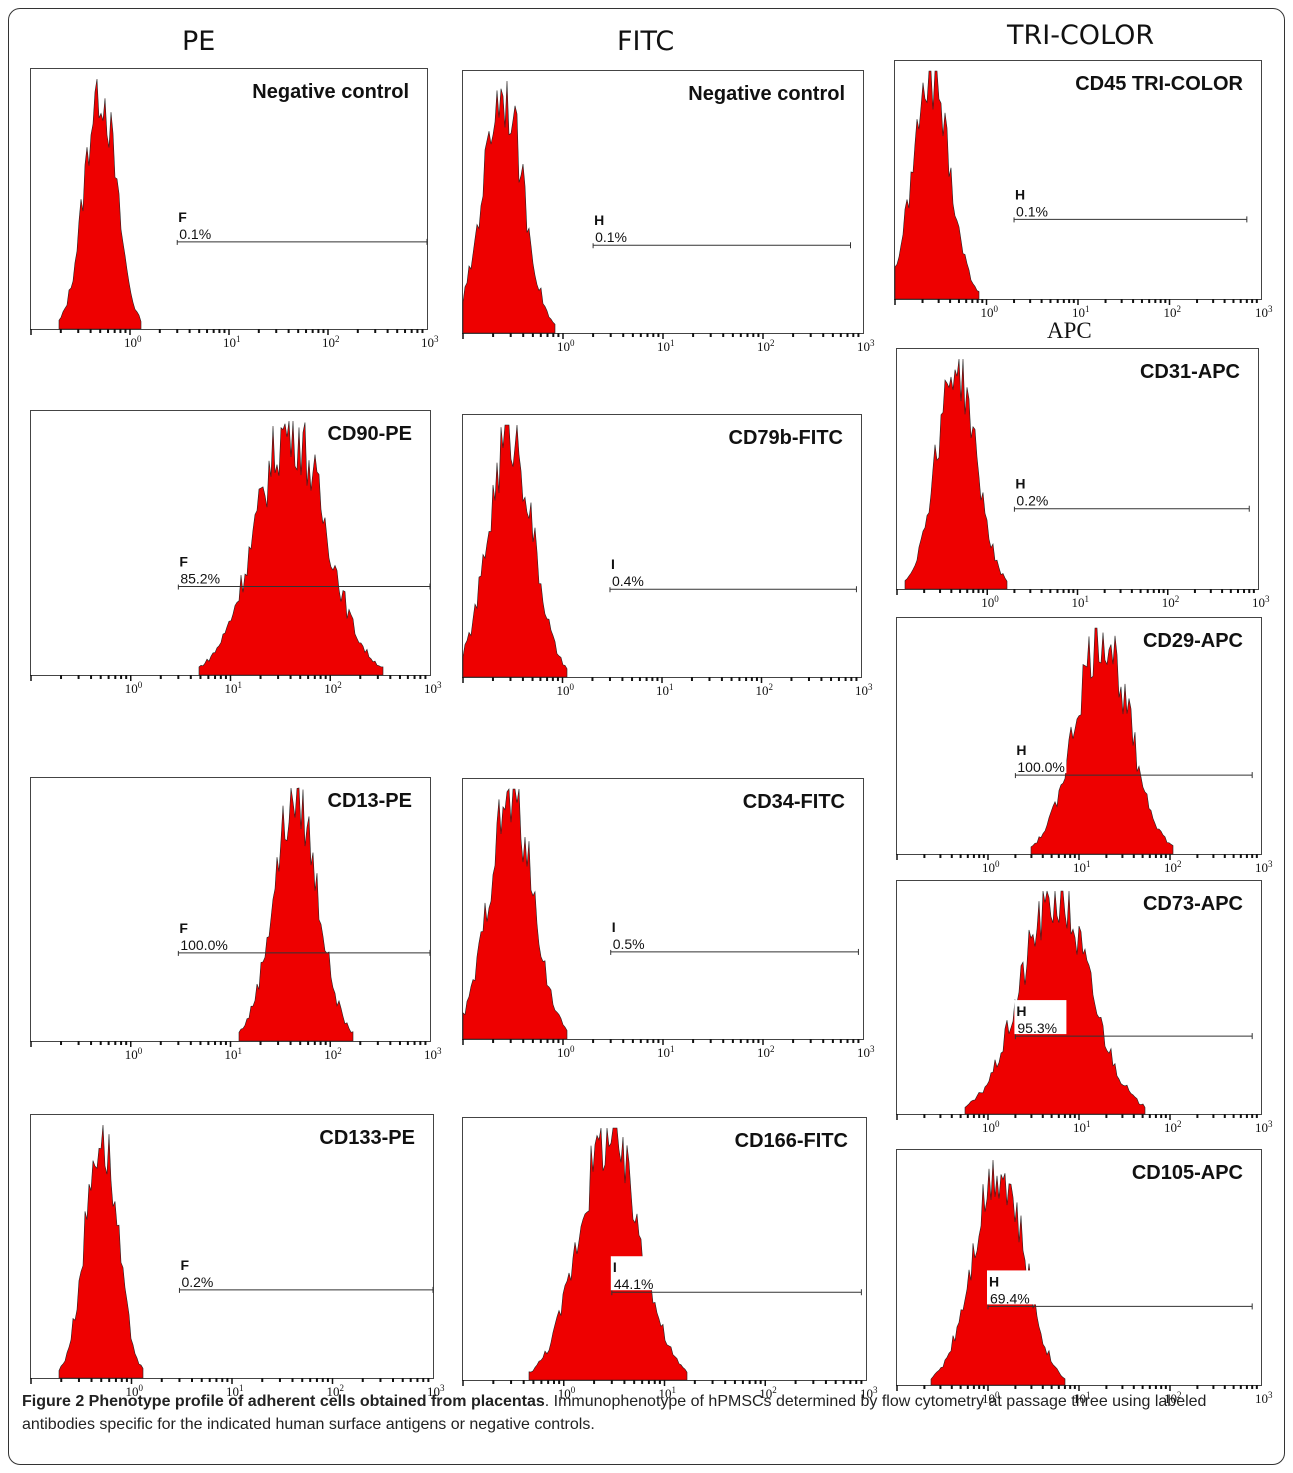 The height and width of the screenshot is (1473, 1293). I want to click on panel-title: CD133-PE, so click(367, 1138).